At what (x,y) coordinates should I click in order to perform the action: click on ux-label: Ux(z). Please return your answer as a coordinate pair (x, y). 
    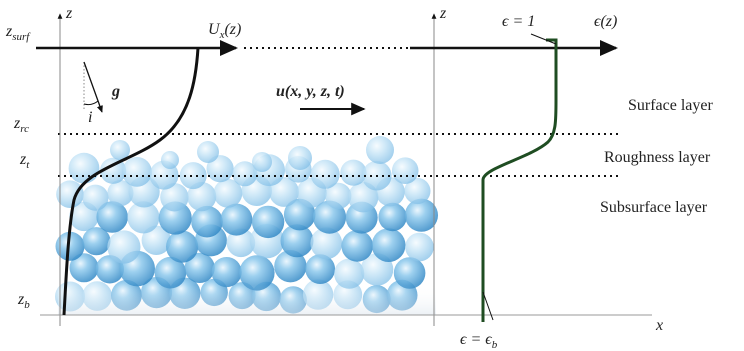
    Looking at the image, I should click on (224, 31).